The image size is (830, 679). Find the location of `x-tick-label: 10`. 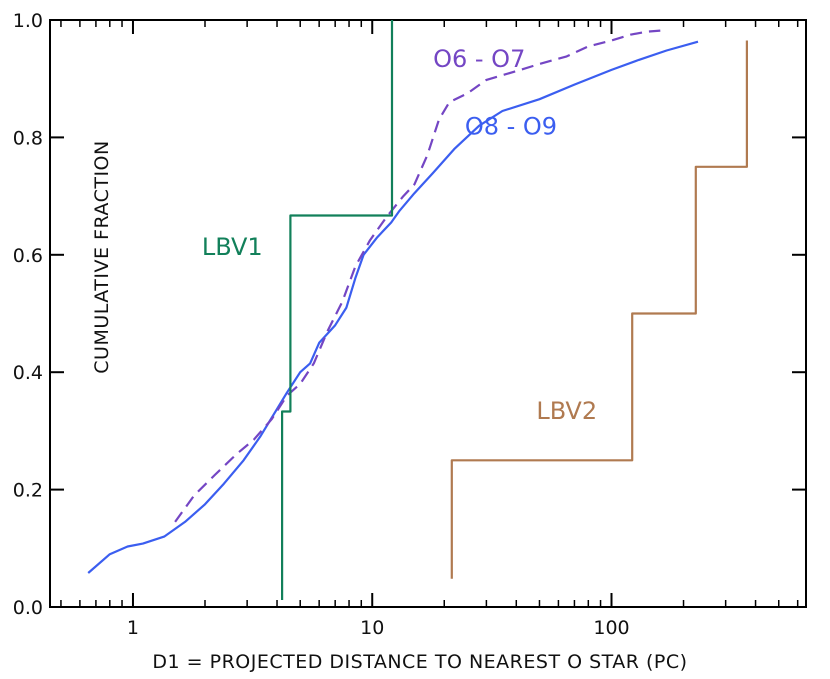

x-tick-label: 10 is located at coordinates (372, 628).